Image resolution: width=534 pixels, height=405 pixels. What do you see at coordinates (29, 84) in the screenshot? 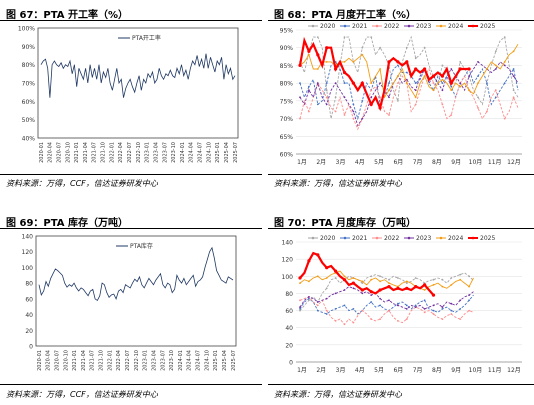
I see `y-tick-label: 70%` at bounding box center [29, 84].